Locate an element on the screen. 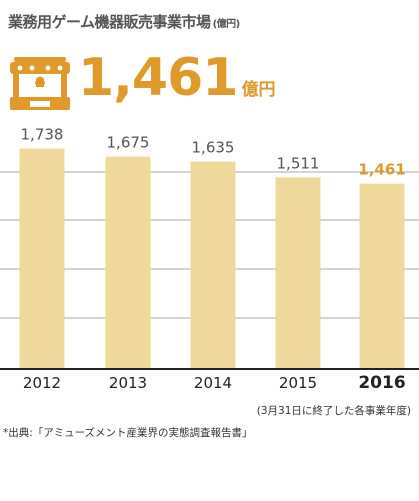  x-tick-label-2012: 2012 is located at coordinates (42, 383).